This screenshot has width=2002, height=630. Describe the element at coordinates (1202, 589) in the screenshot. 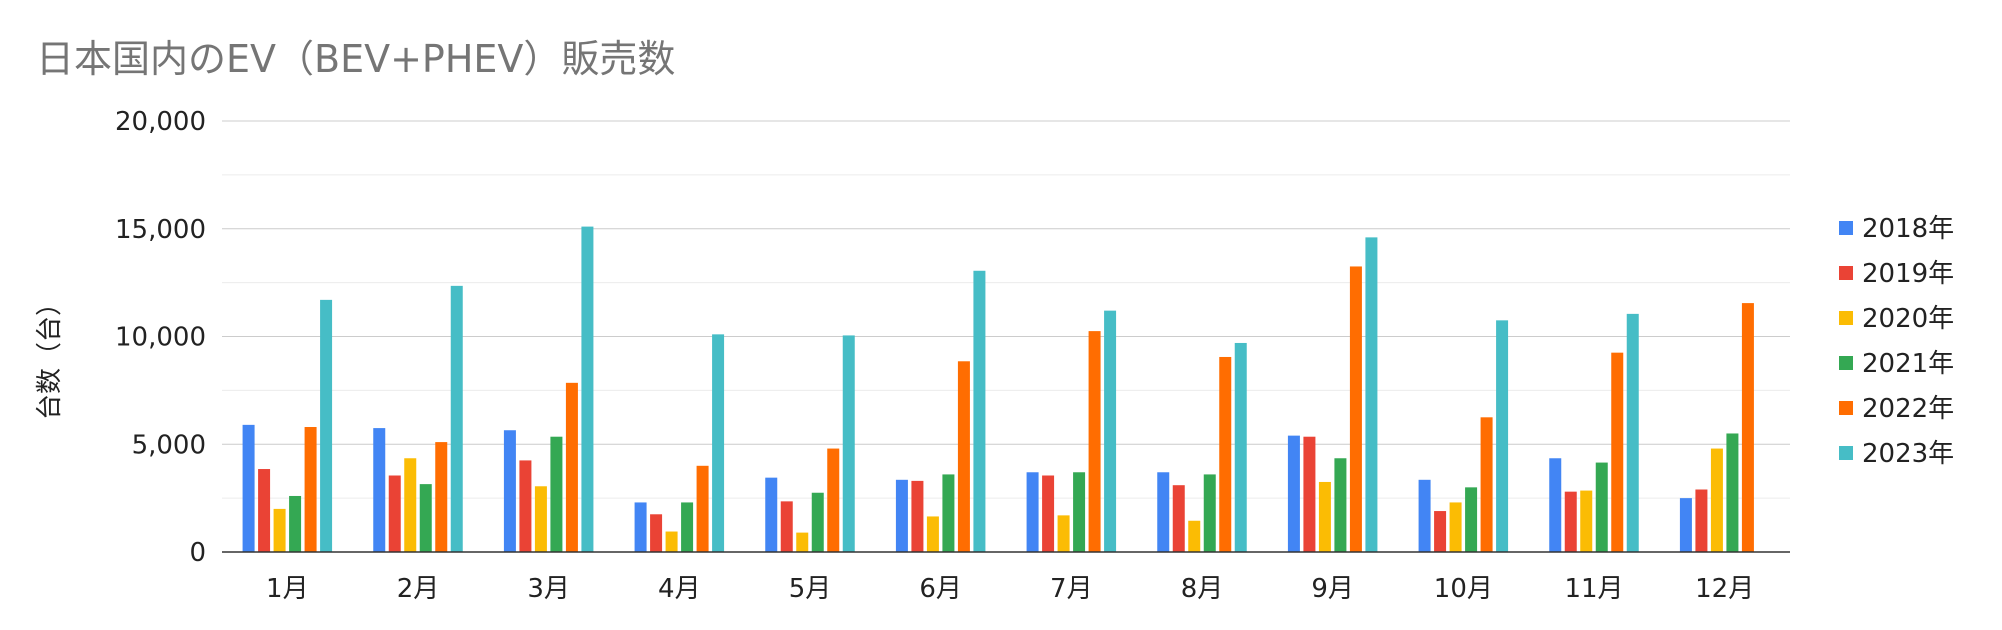

I see `x-tick-label: 8月` at that location.